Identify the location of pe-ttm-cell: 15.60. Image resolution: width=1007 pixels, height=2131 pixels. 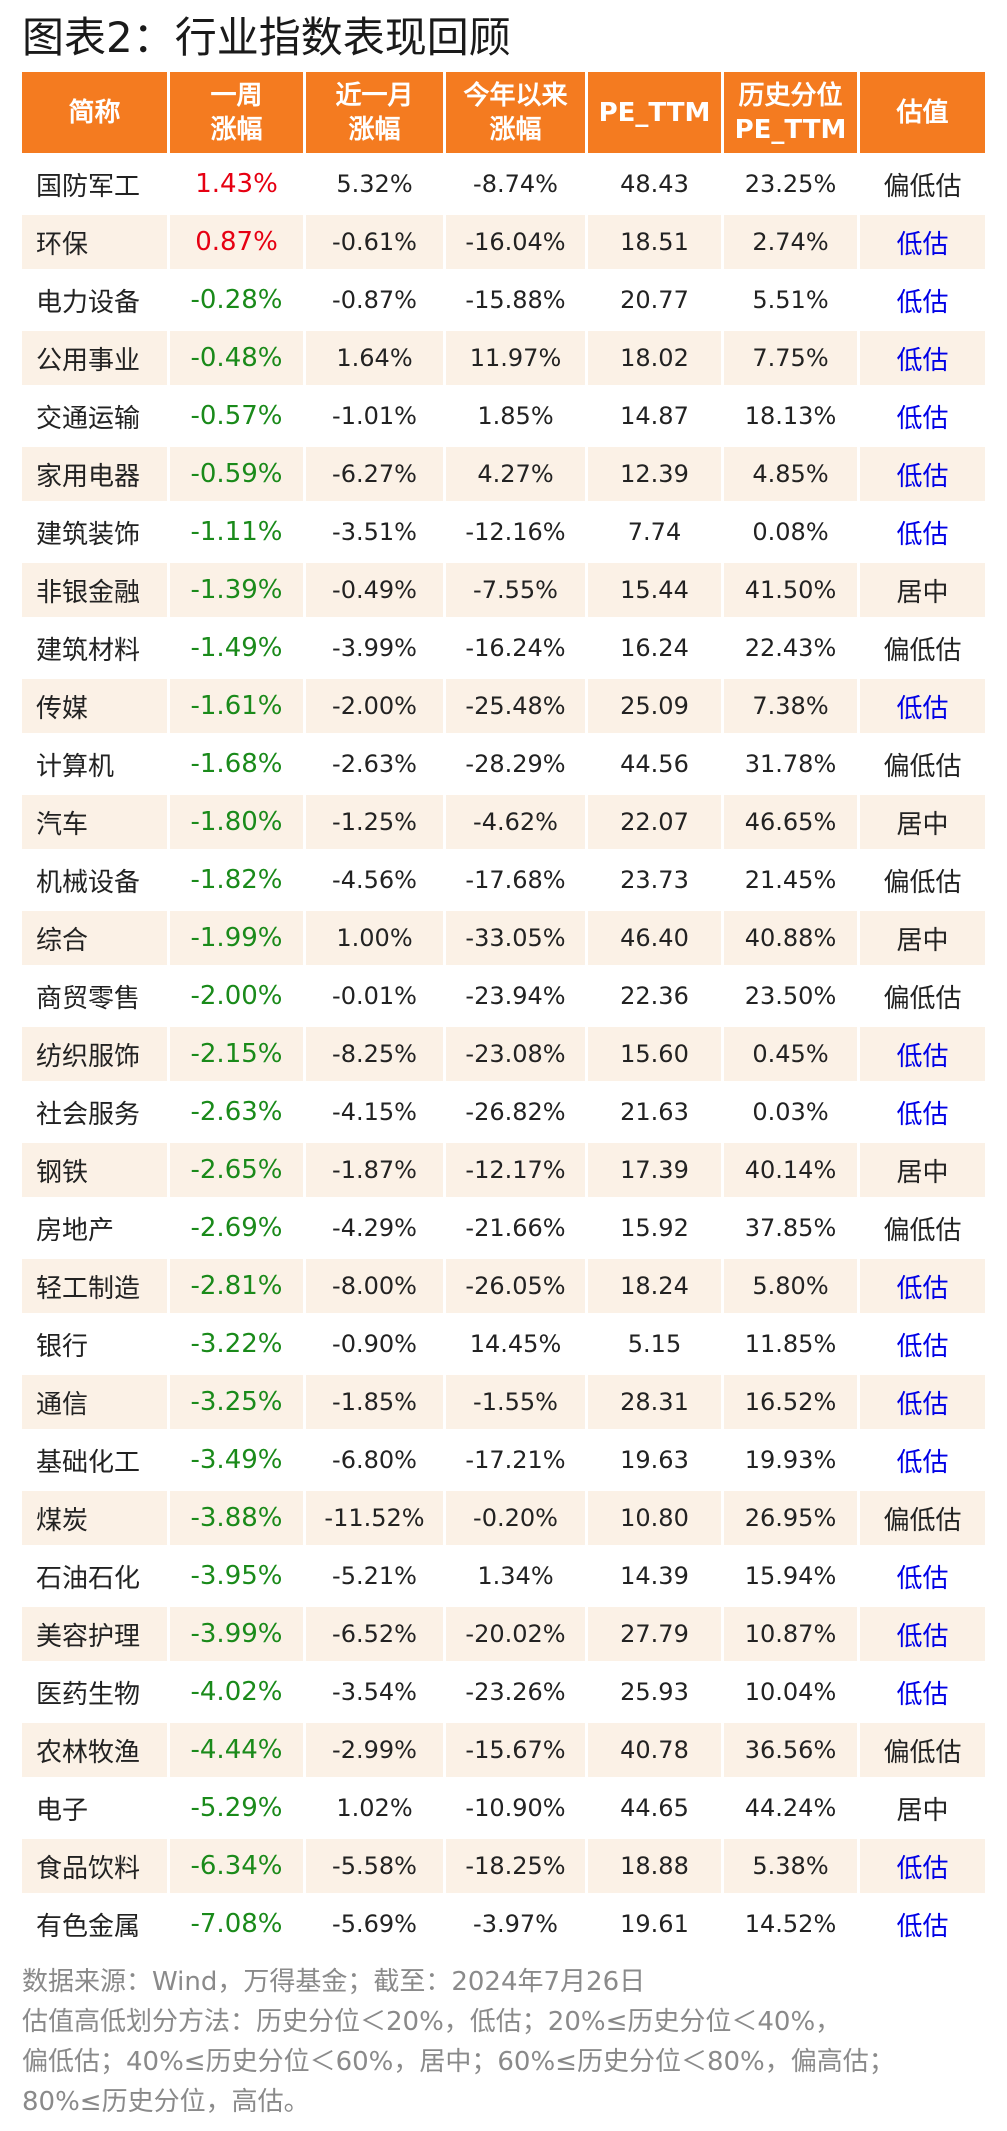
(656, 1052).